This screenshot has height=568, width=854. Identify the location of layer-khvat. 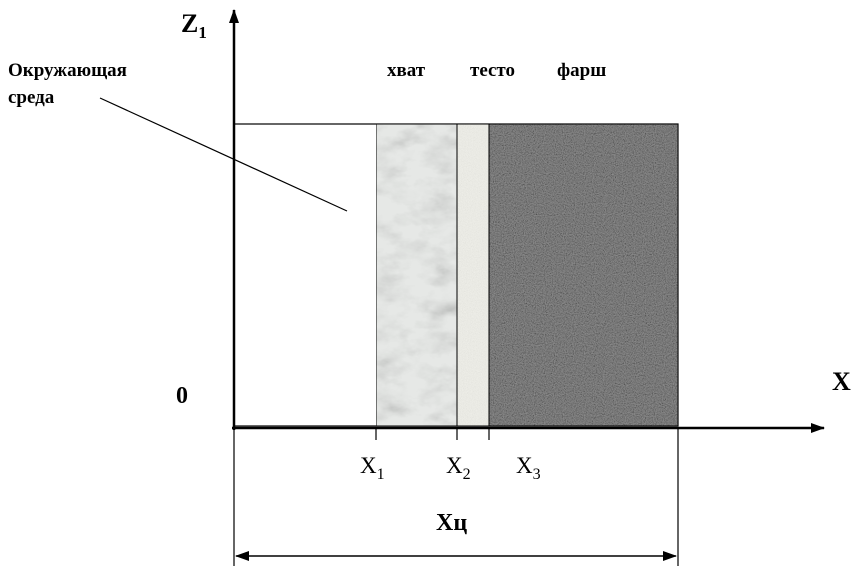
(416, 275).